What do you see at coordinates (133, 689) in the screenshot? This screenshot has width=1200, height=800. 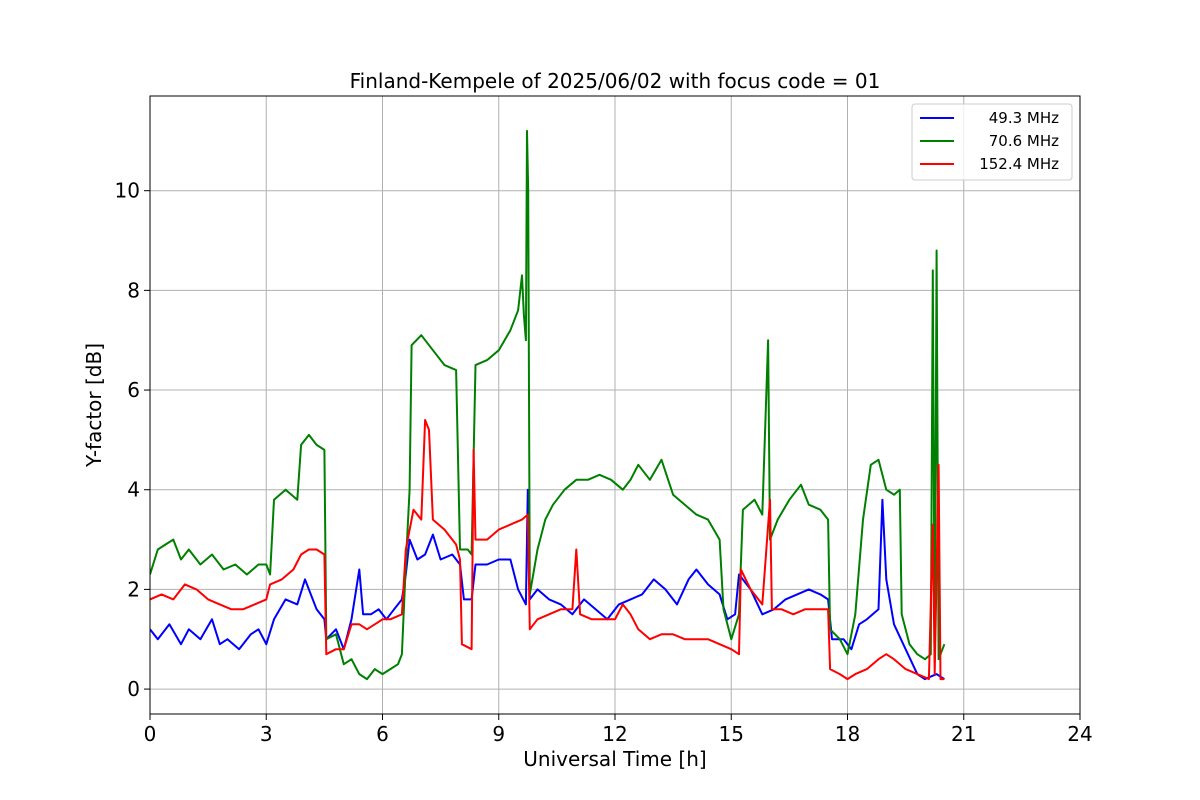 I see `y-tick-label: 0` at bounding box center [133, 689].